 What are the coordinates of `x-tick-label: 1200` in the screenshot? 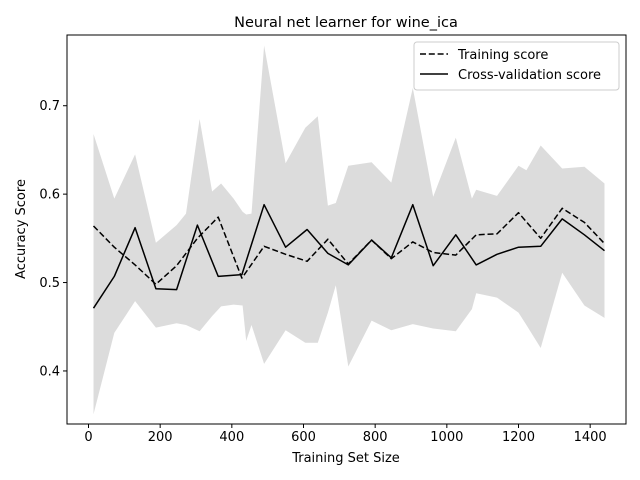 It's located at (518, 437).